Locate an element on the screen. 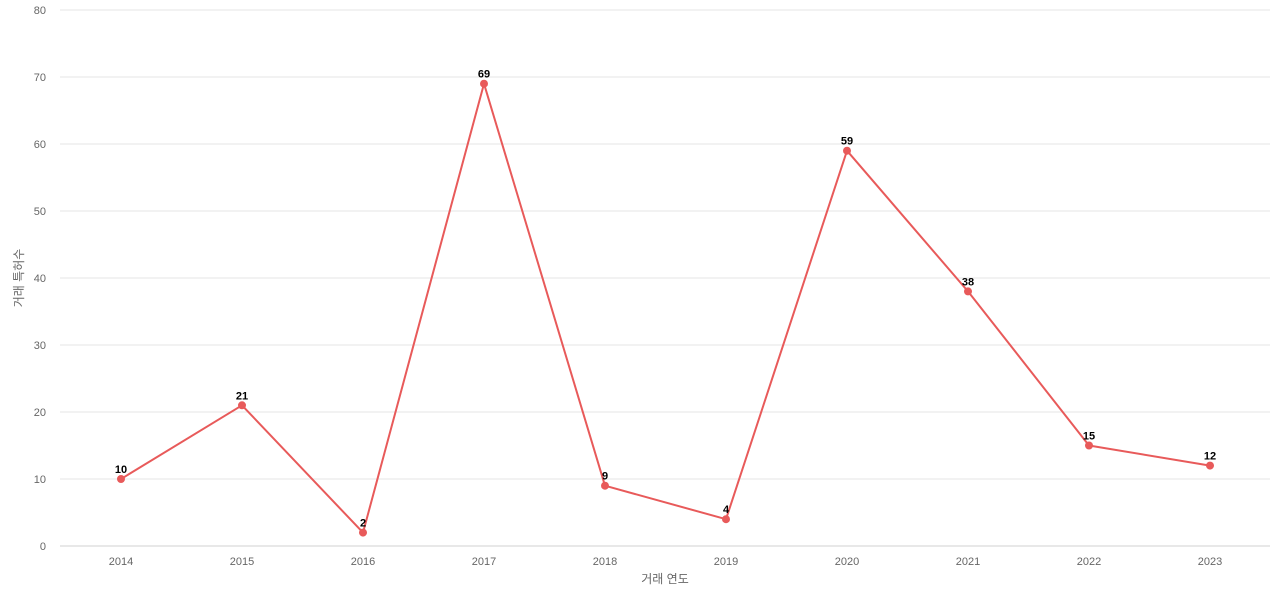 Image resolution: width=1280 pixels, height=600 pixels. x-tick-label: 2018 is located at coordinates (605, 562).